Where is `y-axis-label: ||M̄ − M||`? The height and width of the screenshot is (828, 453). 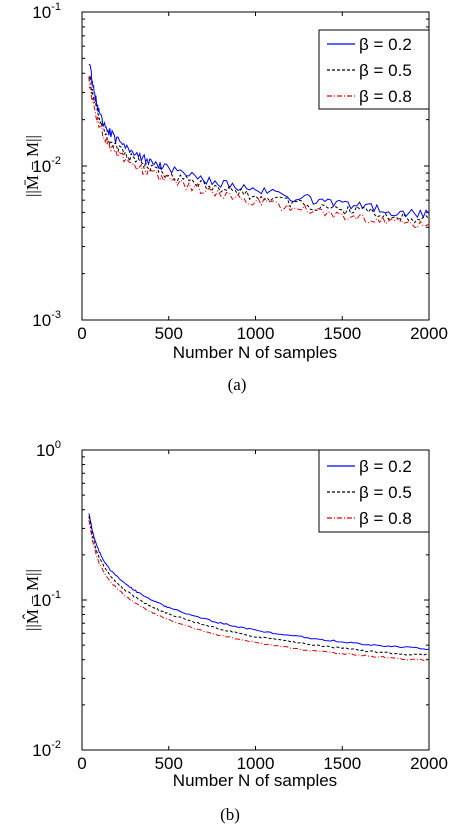 y-axis-label: ||M̄ − M|| is located at coordinates (32, 166).